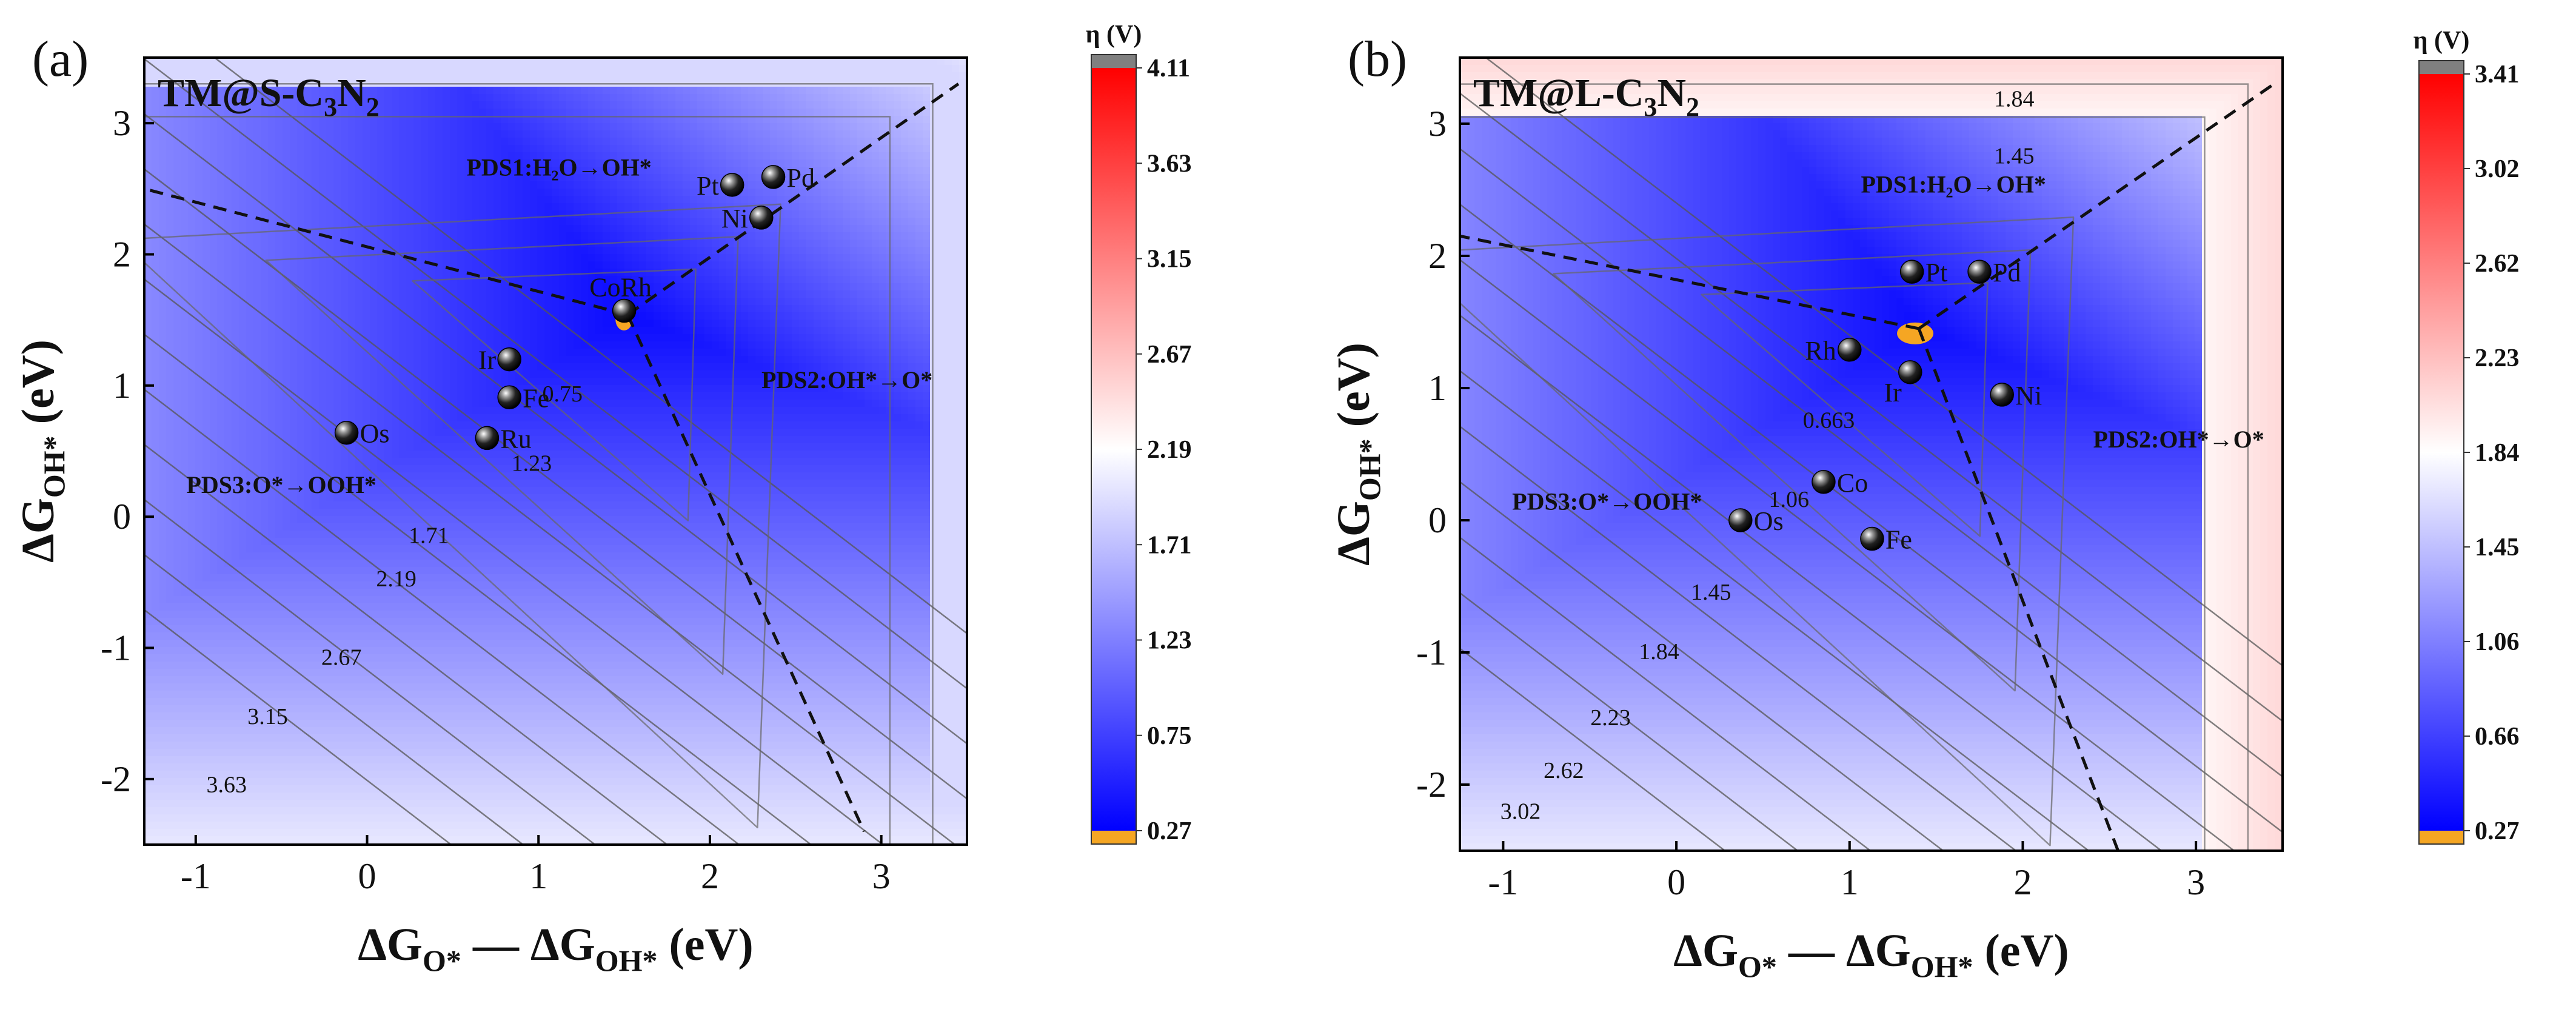 The image size is (2576, 1012). I want to click on point-label: Rh, so click(1820, 351).